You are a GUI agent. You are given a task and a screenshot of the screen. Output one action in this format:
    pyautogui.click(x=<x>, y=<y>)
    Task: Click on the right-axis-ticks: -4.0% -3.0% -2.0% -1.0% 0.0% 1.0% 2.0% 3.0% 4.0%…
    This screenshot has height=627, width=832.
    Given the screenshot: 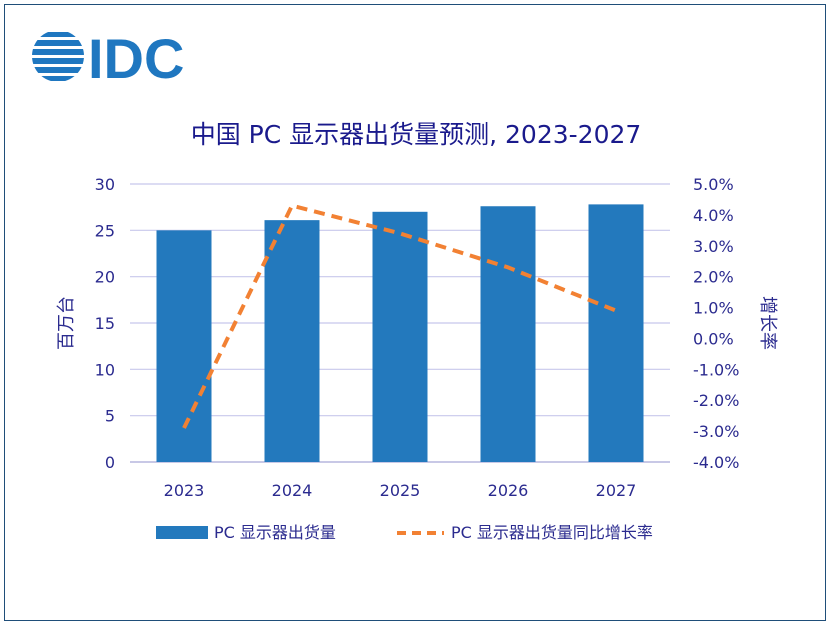 What is the action you would take?
    pyautogui.click(x=716, y=323)
    